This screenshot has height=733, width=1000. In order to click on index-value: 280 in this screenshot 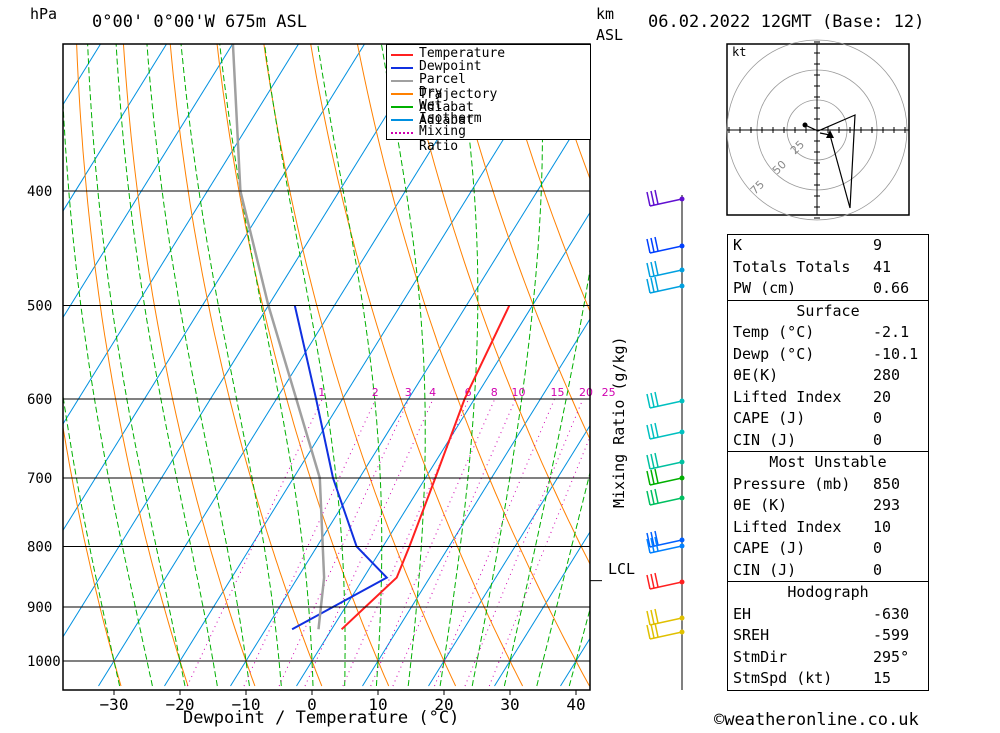, I will do `click(887, 375)`.